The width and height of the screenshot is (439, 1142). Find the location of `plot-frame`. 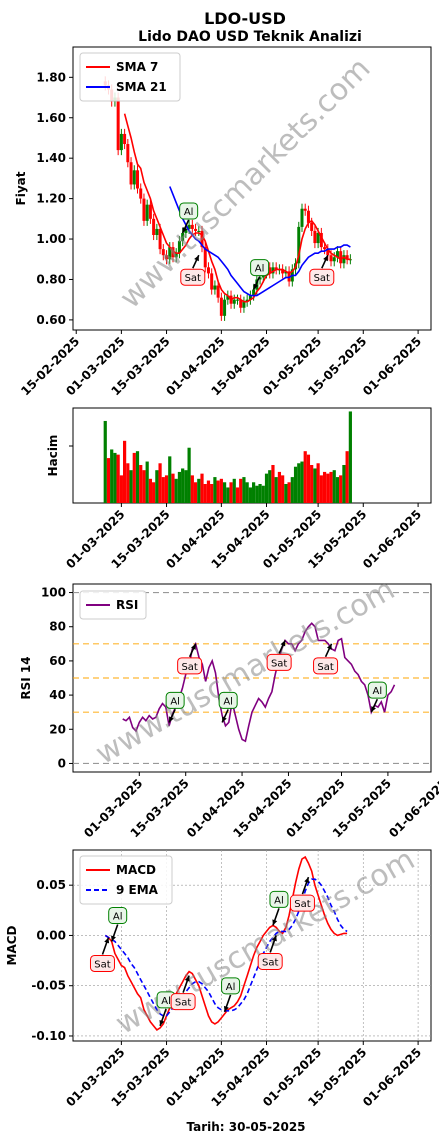

plot-frame is located at coordinates (252, 945).